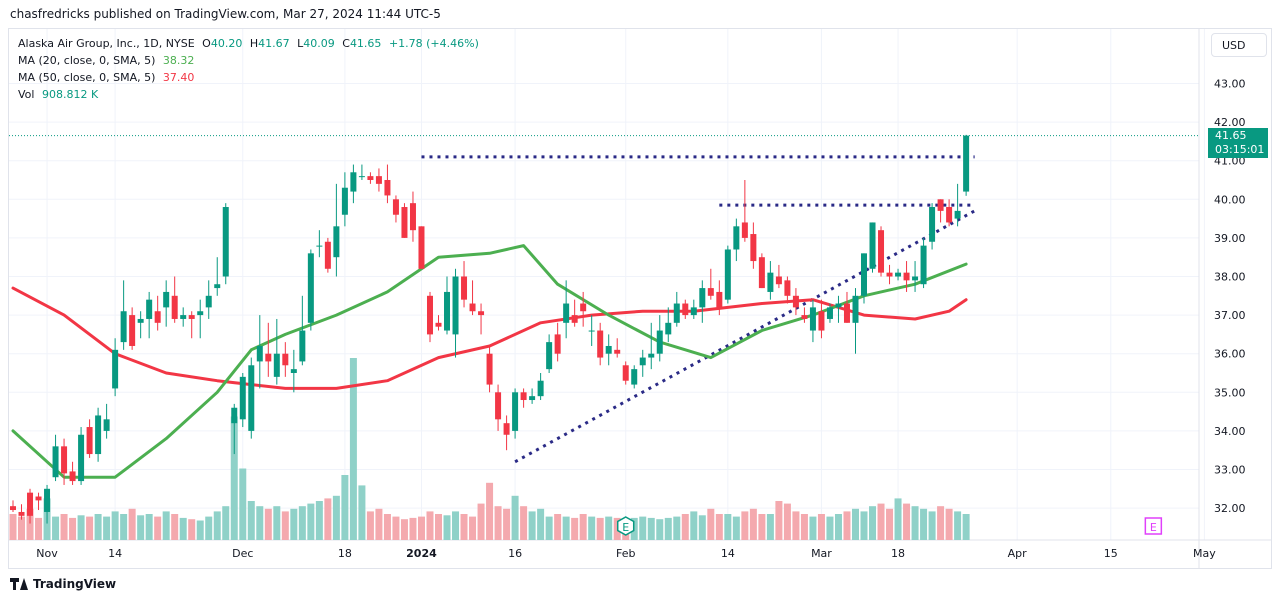 This screenshot has height=603, width=1281. What do you see at coordinates (254, 43) in the screenshot?
I see `legend-high-key: H` at bounding box center [254, 43].